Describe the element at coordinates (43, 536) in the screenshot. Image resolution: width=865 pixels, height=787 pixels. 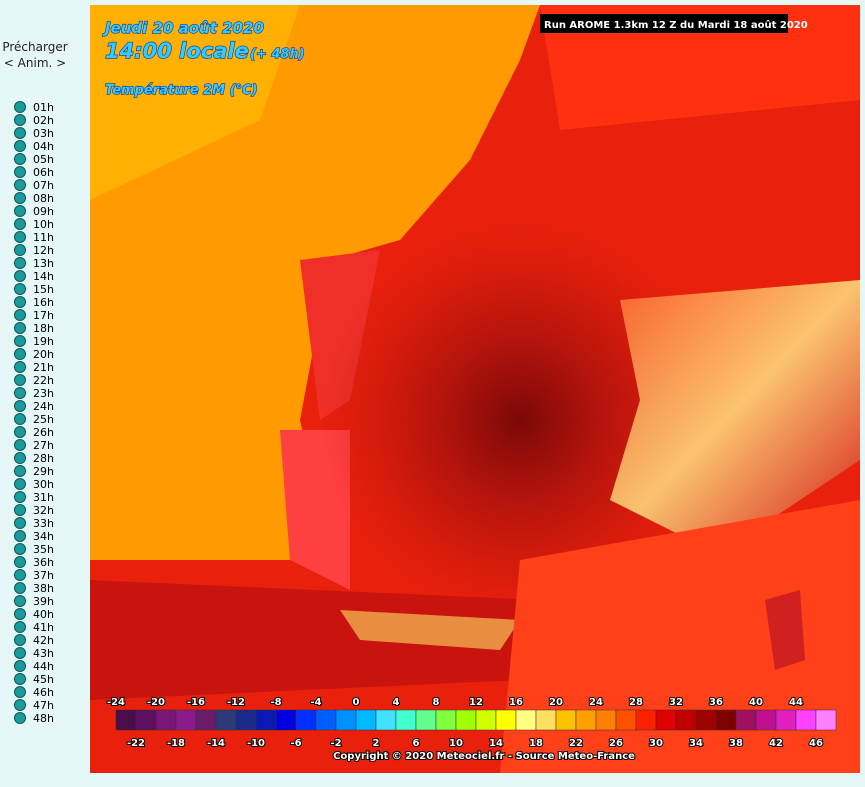
I see `hour-link: 34h` at that location.